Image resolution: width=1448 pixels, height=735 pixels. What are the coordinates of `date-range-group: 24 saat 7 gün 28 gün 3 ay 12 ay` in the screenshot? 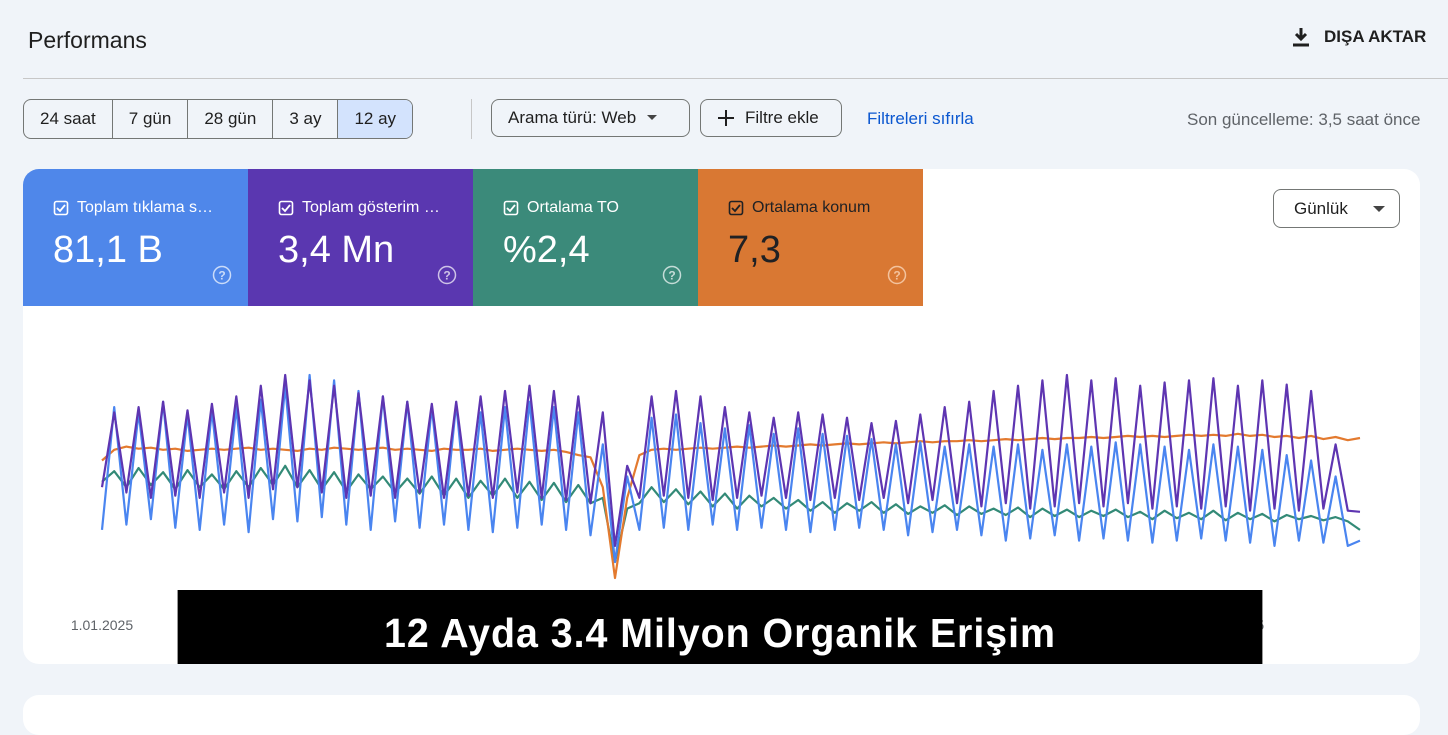 It's located at (218, 119).